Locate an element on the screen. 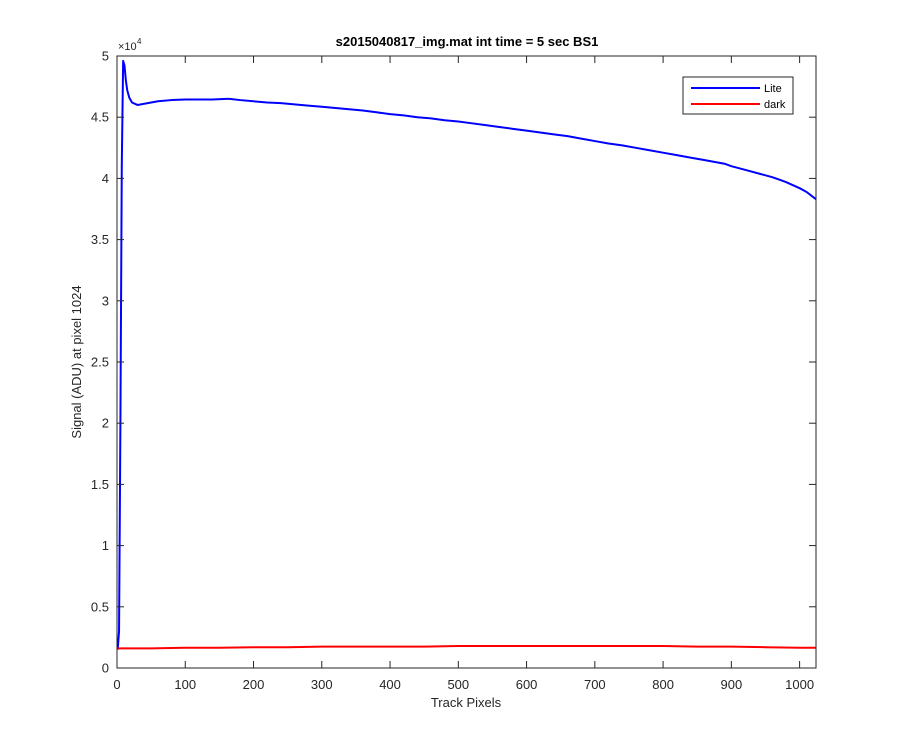  x-tick-label: 300 is located at coordinates (322, 684).